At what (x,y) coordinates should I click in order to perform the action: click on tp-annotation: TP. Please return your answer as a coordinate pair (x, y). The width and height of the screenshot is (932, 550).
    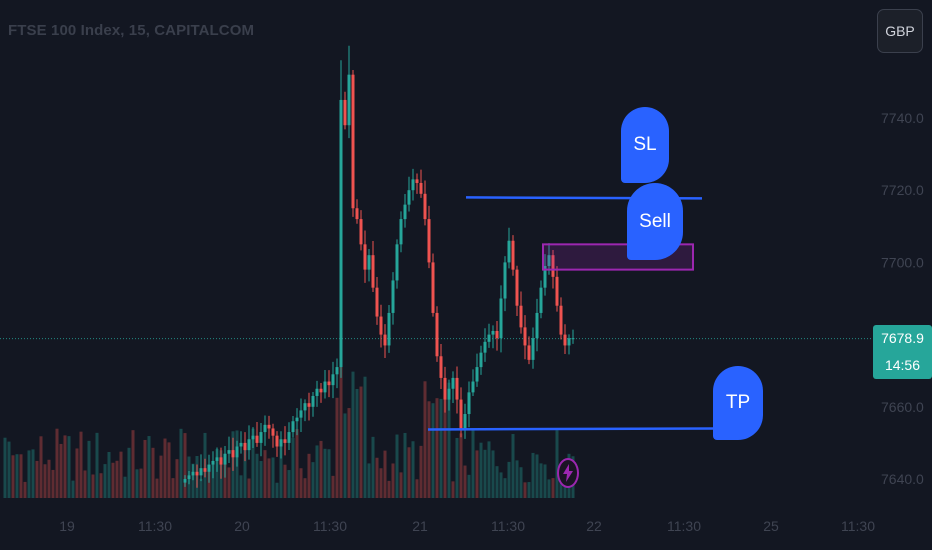
    Looking at the image, I should click on (738, 403).